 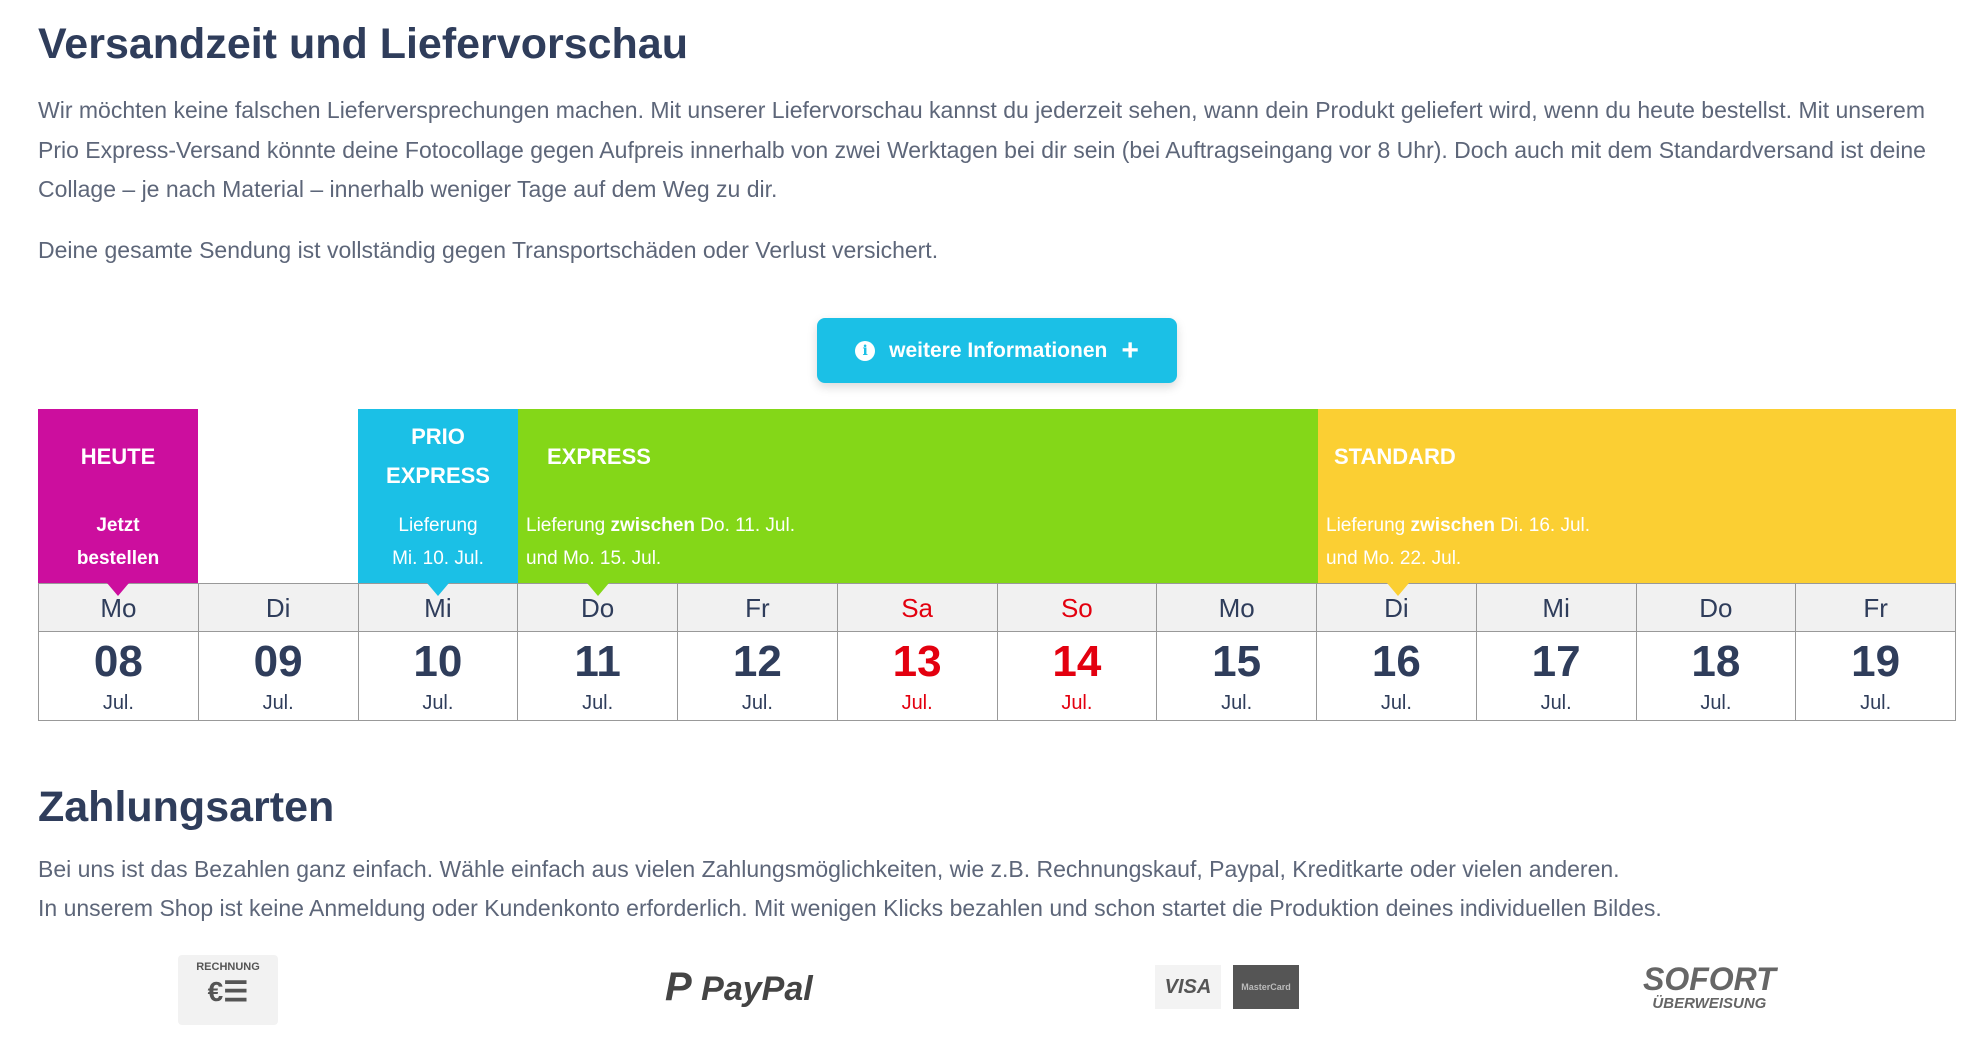 I want to click on date-cell: 08 Jul., so click(x=119, y=676).